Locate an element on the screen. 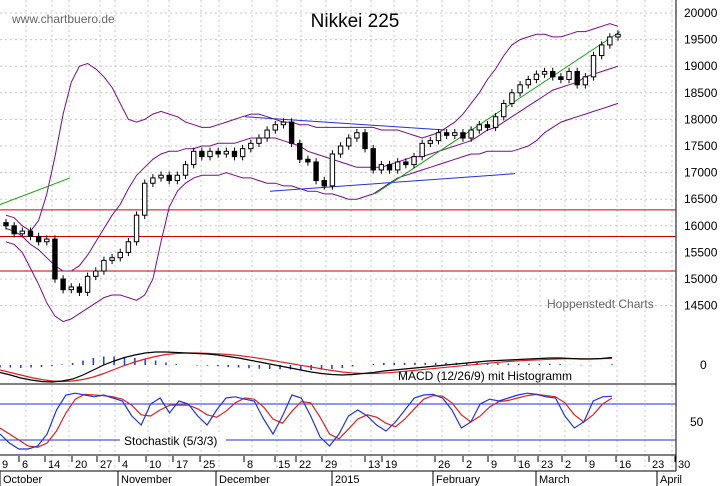 The image size is (723, 486). x-tick-label: 20 is located at coordinates (81, 465).